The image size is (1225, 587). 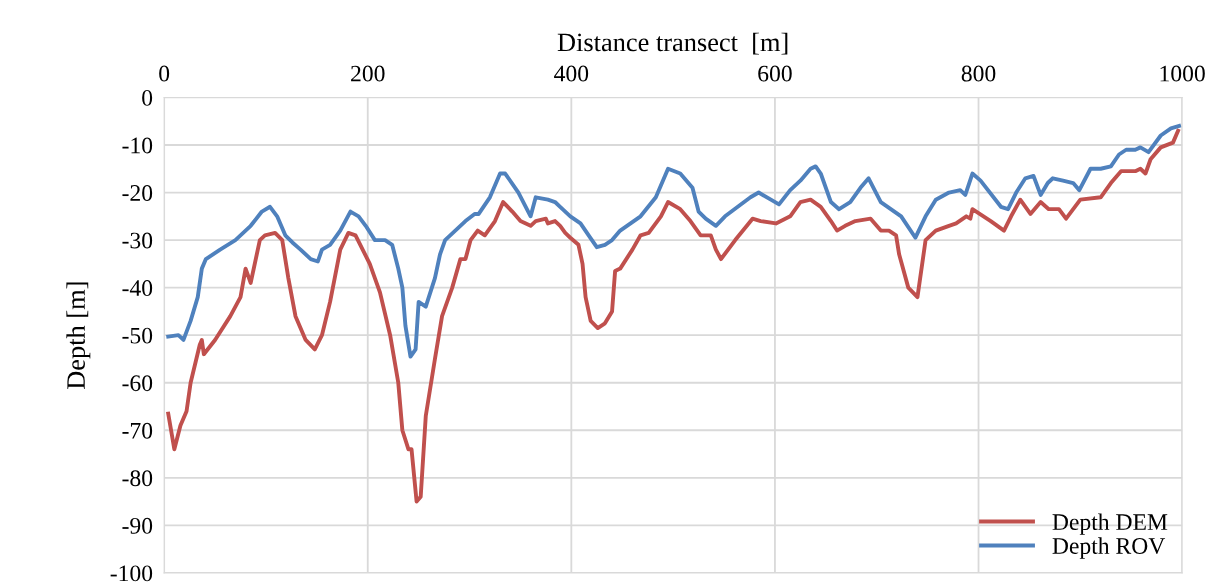 What do you see at coordinates (571, 73) in the screenshot?
I see `x-tick-label: 400` at bounding box center [571, 73].